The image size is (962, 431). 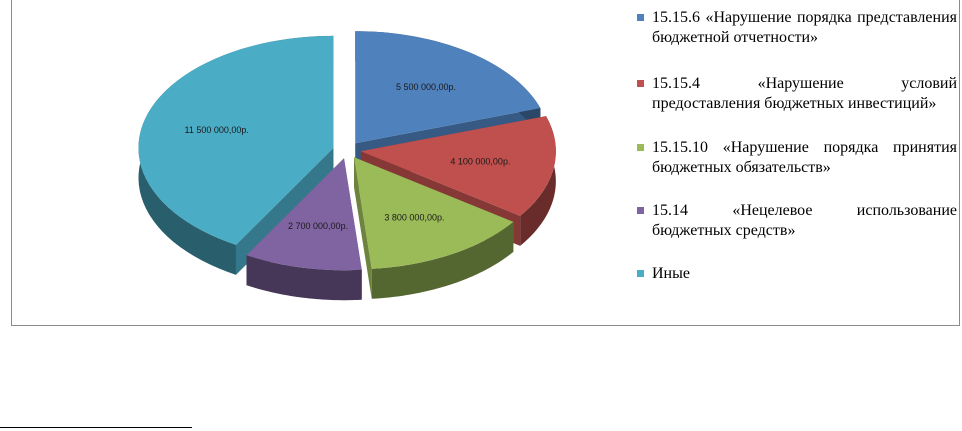 I want to click on data-label-15-15-6: 5 500 000,00р., so click(x=426, y=87).